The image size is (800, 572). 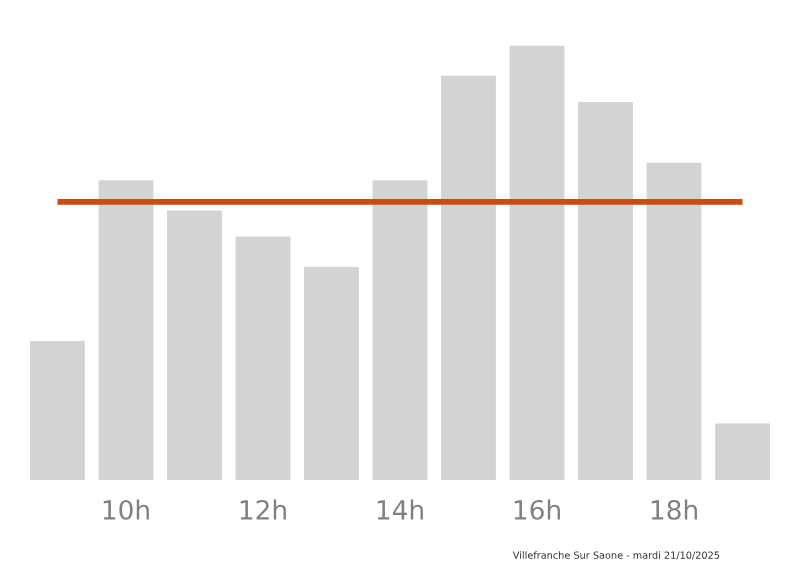 I want to click on x-tick-label: 10h, so click(x=126, y=509).